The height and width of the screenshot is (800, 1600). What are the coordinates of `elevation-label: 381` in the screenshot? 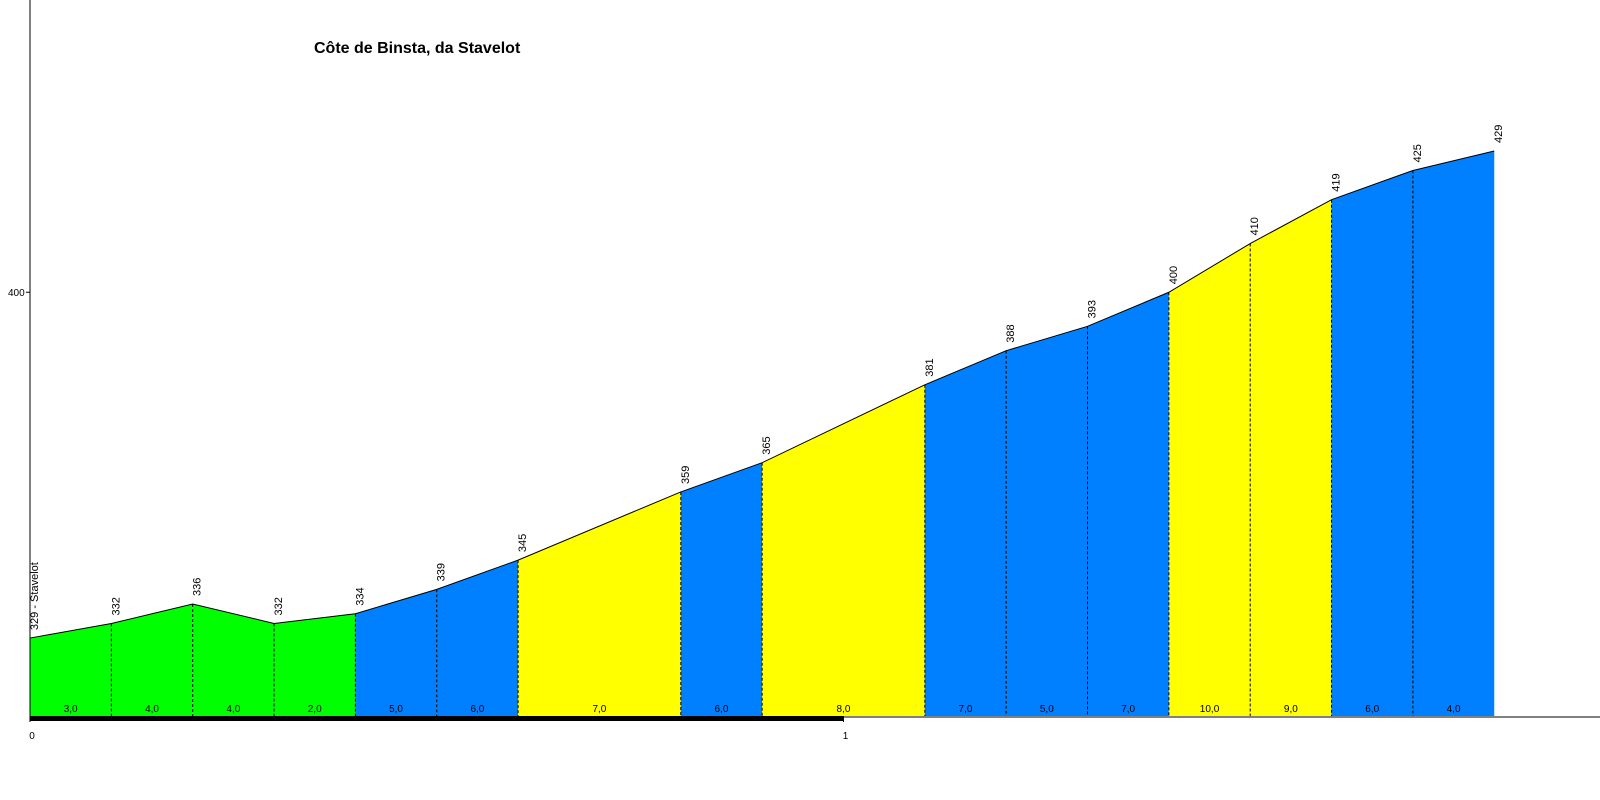 It's located at (930, 367).